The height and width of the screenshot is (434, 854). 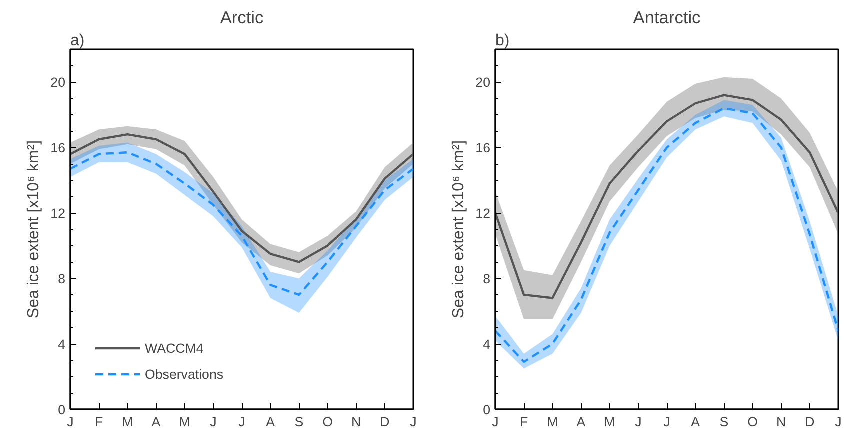 What do you see at coordinates (503, 41) in the screenshot?
I see `text: b)` at bounding box center [503, 41].